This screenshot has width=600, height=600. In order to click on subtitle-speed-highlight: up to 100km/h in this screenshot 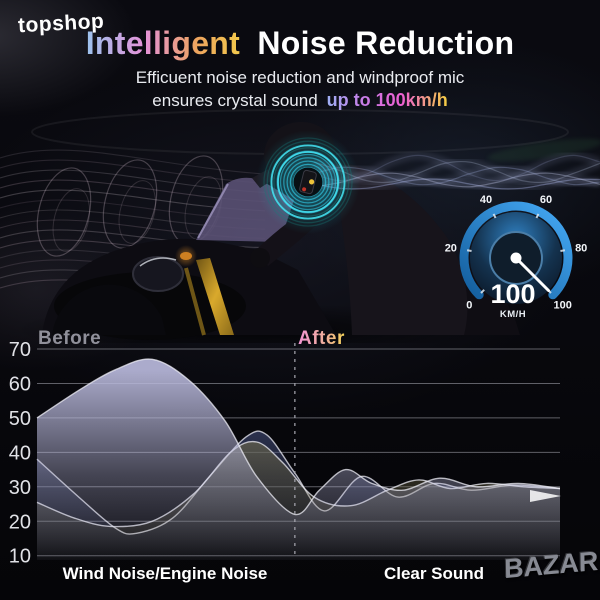, I will do `click(387, 100)`.